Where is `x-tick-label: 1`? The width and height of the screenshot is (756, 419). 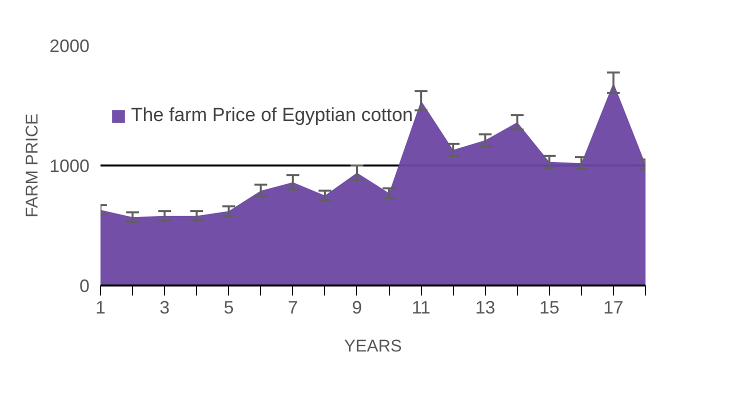
x-tick-label: 1 is located at coordinates (100, 308).